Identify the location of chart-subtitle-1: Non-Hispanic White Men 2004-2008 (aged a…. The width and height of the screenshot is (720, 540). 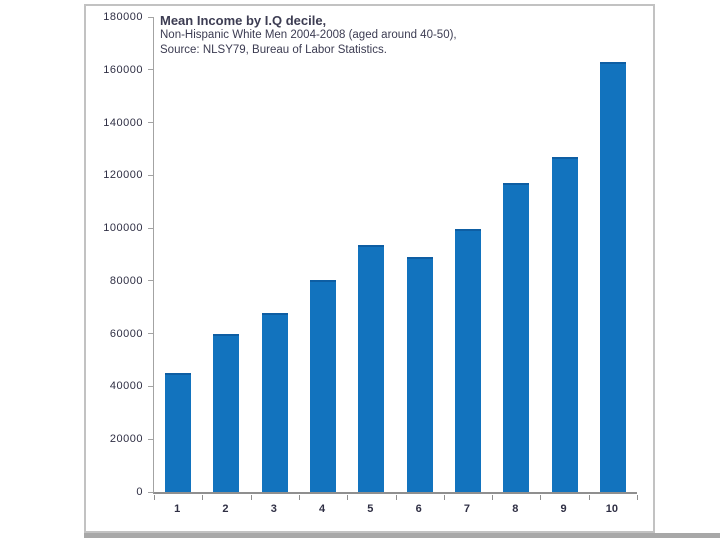
(308, 35).